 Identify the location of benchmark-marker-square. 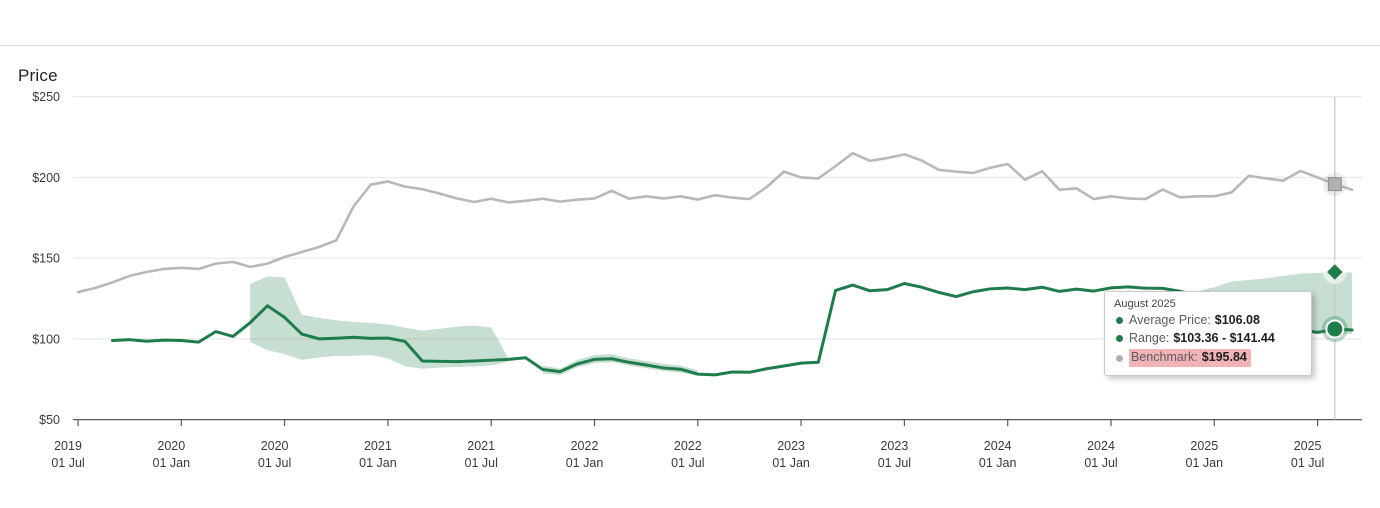
(1334, 184).